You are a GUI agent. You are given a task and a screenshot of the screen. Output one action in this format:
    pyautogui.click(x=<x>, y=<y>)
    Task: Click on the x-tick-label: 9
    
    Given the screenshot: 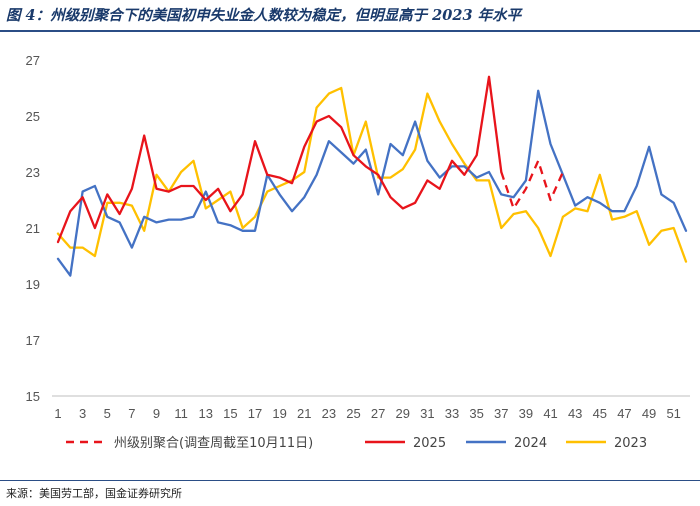 What is the action you would take?
    pyautogui.click(x=156, y=413)
    